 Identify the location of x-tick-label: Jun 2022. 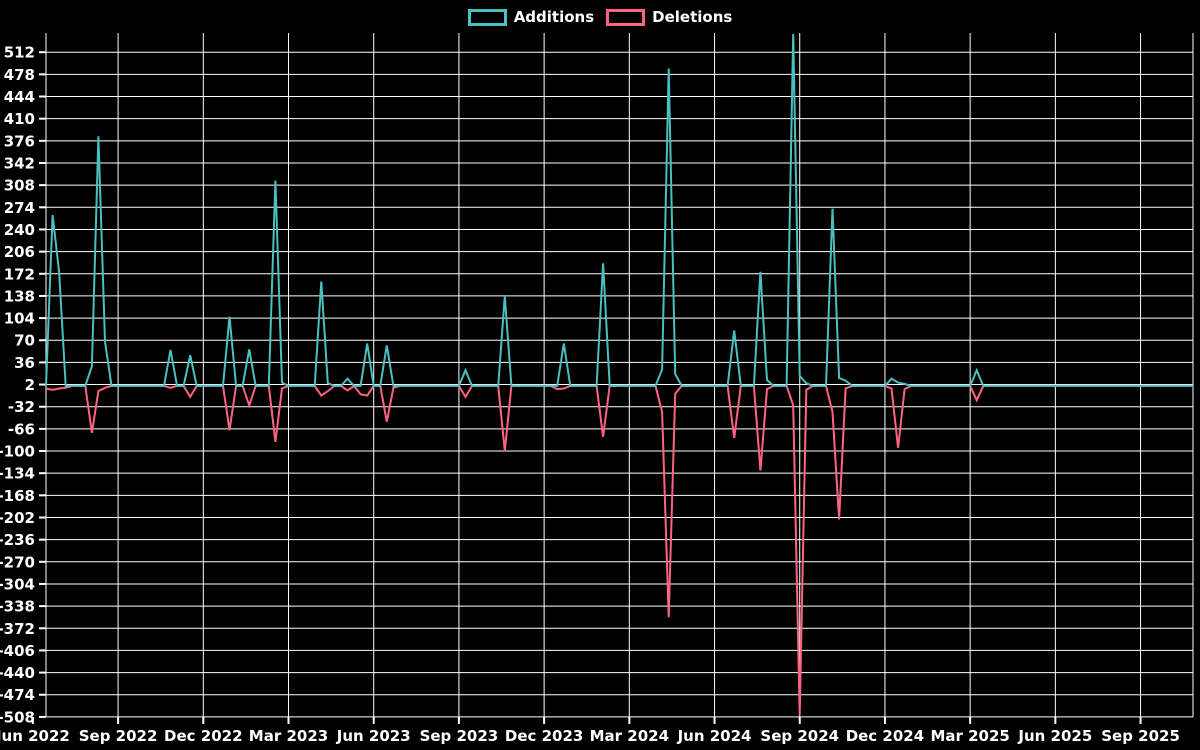
(35, 736).